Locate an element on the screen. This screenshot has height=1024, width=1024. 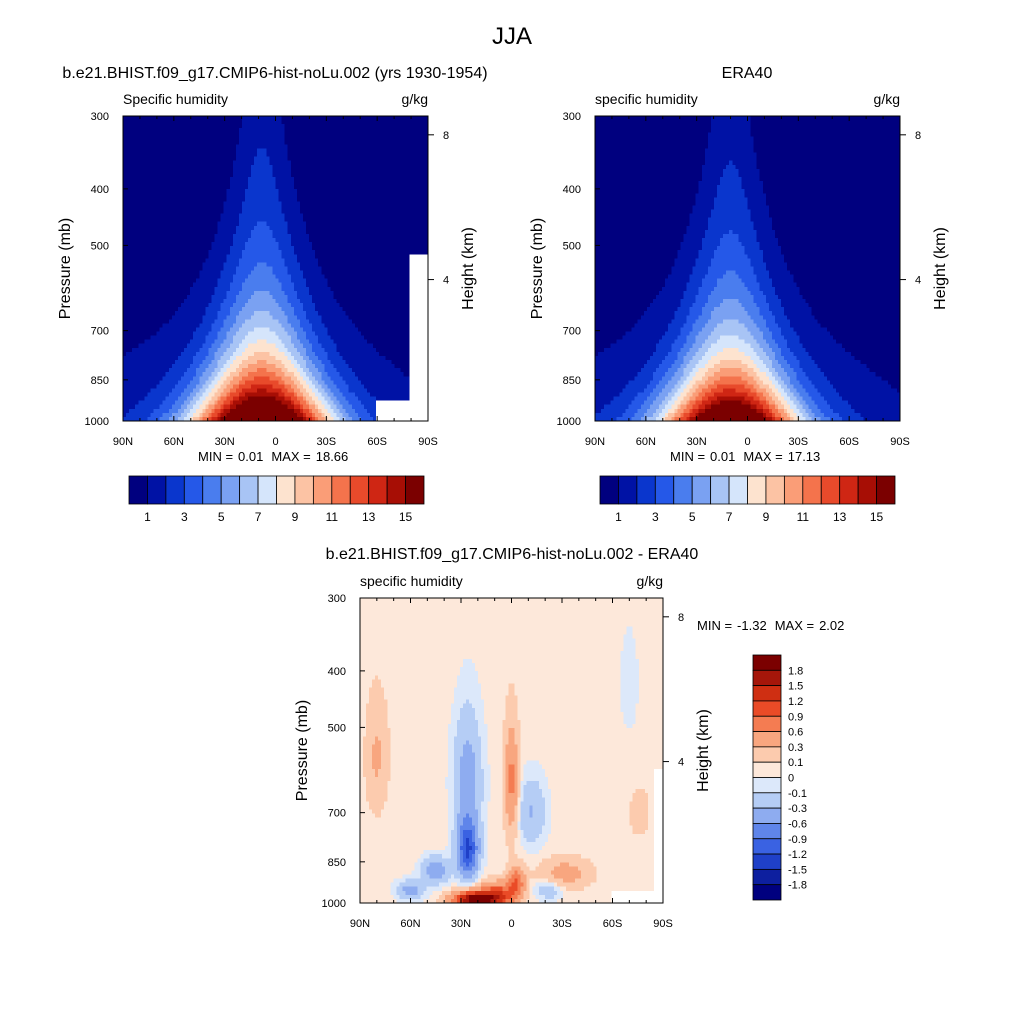
chart2-y-tick-label: 300 is located at coordinates (337, 599).